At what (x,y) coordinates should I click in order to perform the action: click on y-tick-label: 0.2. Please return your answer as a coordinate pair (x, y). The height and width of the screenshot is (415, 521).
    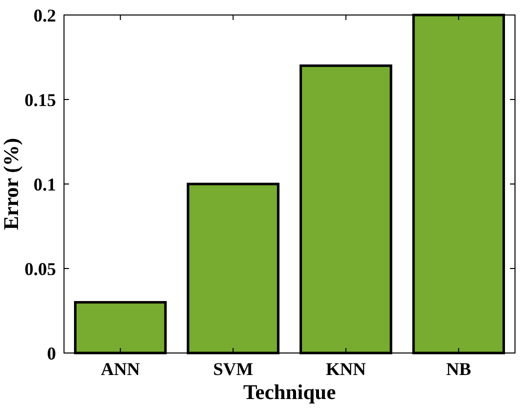
    Looking at the image, I should click on (45, 15).